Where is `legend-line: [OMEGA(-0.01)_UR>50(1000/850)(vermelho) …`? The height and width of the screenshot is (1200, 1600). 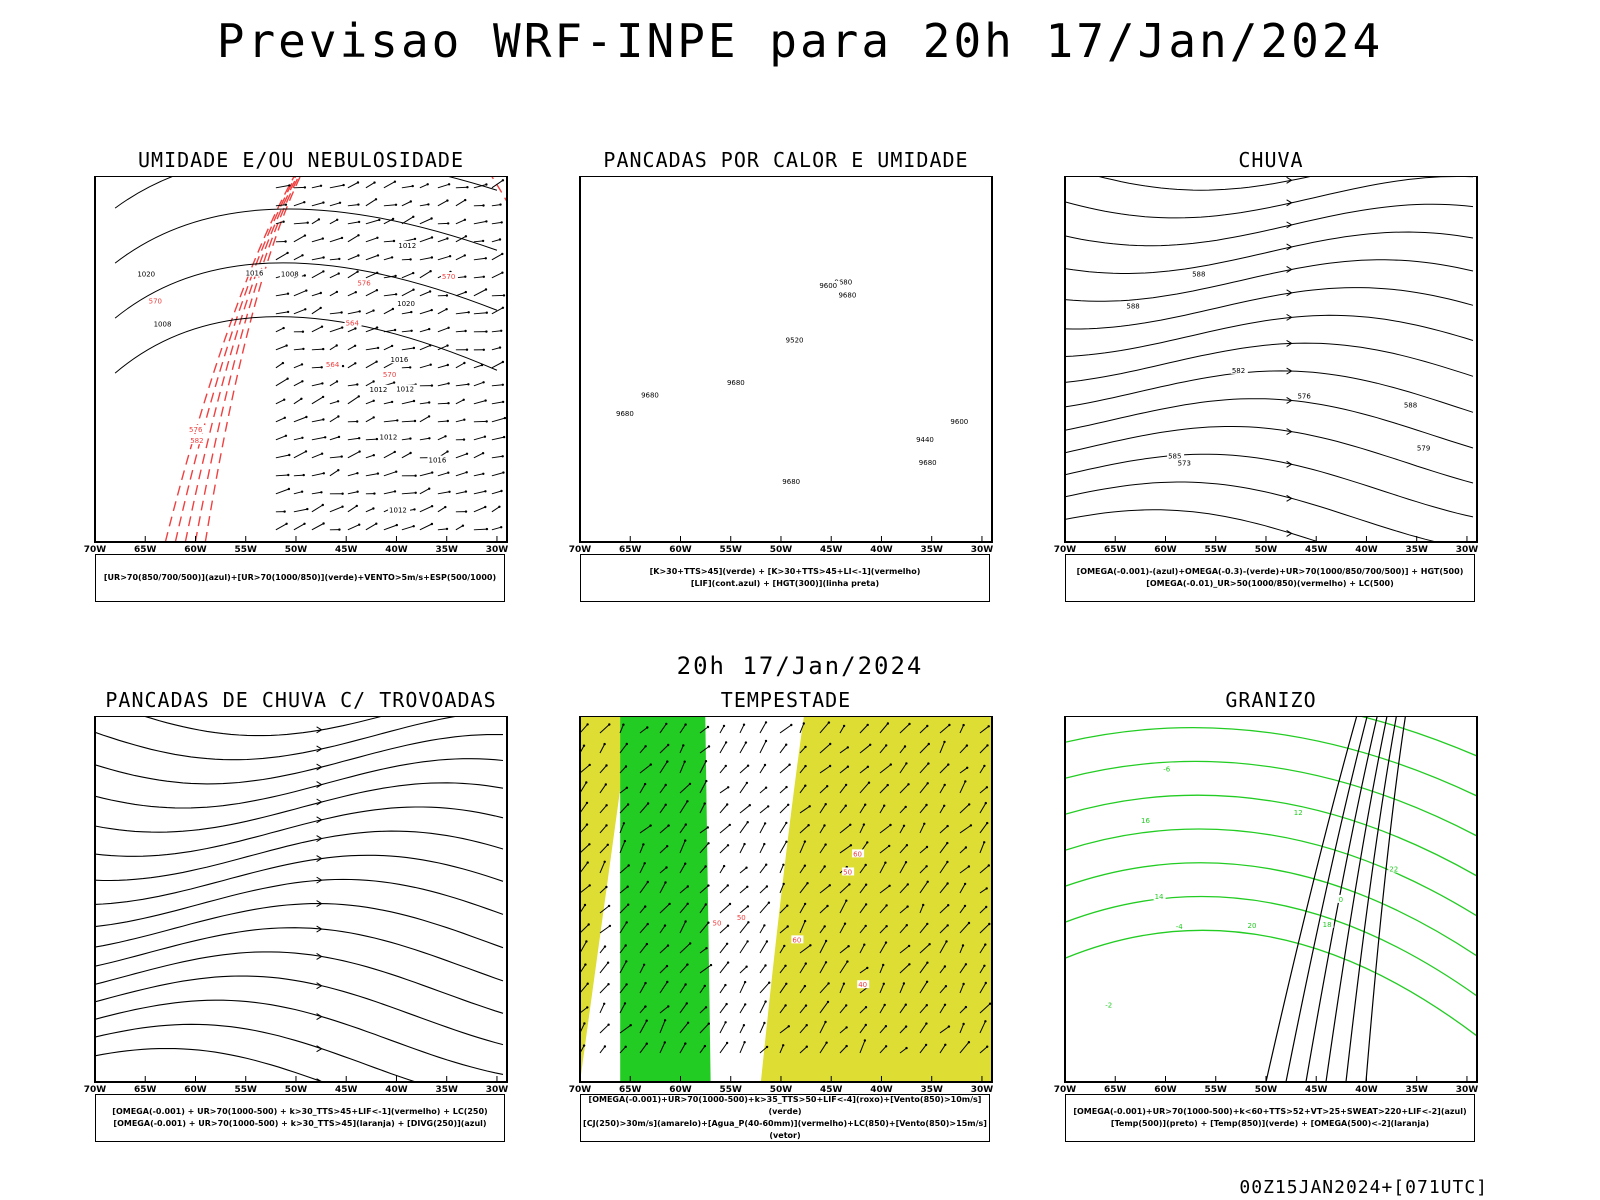 legend-line: [OMEGA(-0.01)_UR>50(1000/850)(vermelho) … is located at coordinates (1270, 583).